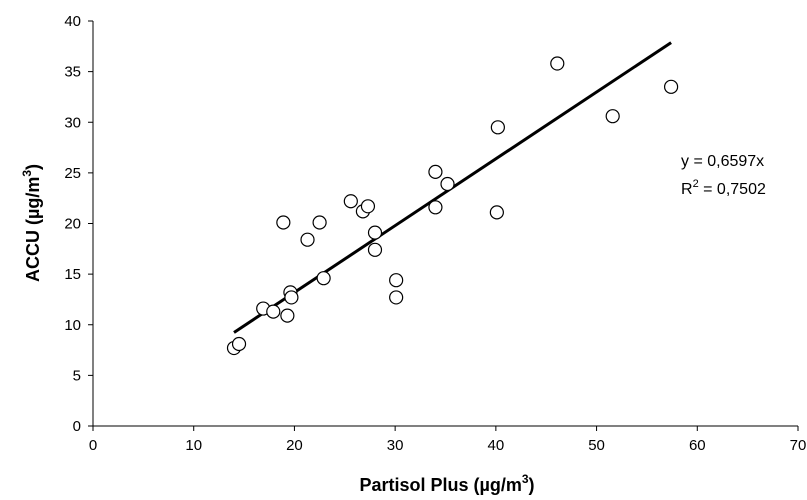 The width and height of the screenshot is (807, 500). What do you see at coordinates (798, 445) in the screenshot?
I see `x-tick-label: 70` at bounding box center [798, 445].